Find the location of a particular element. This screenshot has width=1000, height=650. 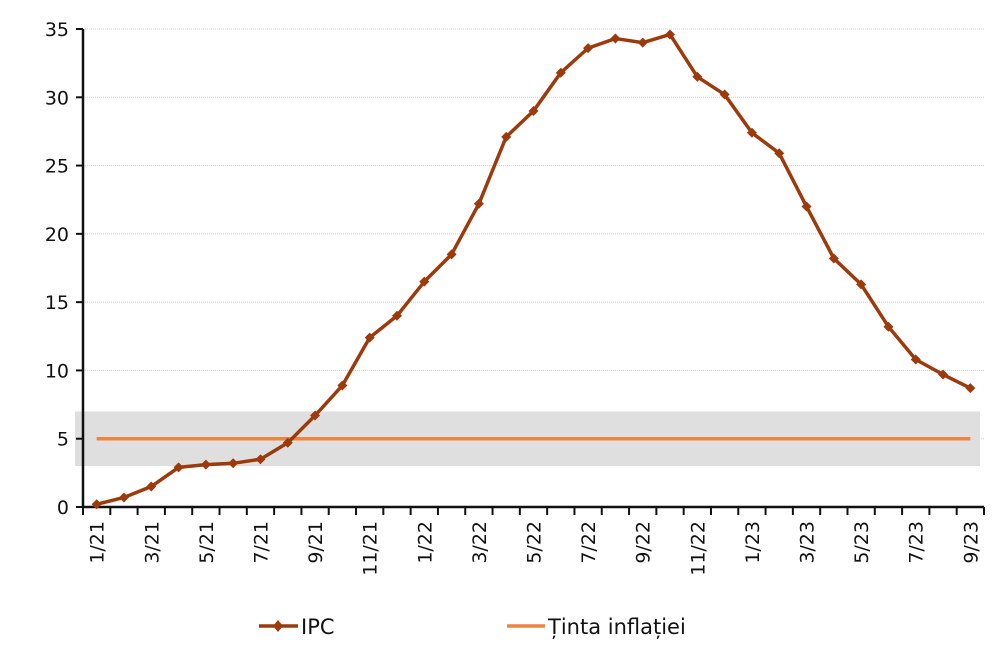

x-tick-label: 9/21 is located at coordinates (316, 542).